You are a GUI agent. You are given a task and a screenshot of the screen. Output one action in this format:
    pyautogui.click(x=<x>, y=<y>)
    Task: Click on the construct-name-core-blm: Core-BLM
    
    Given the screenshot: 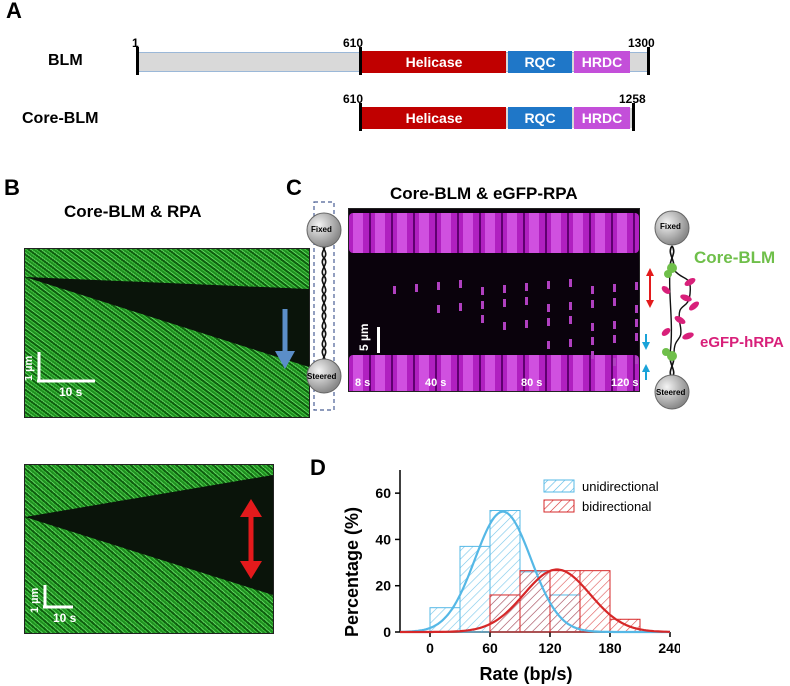 What is the action you would take?
    pyautogui.click(x=60, y=118)
    